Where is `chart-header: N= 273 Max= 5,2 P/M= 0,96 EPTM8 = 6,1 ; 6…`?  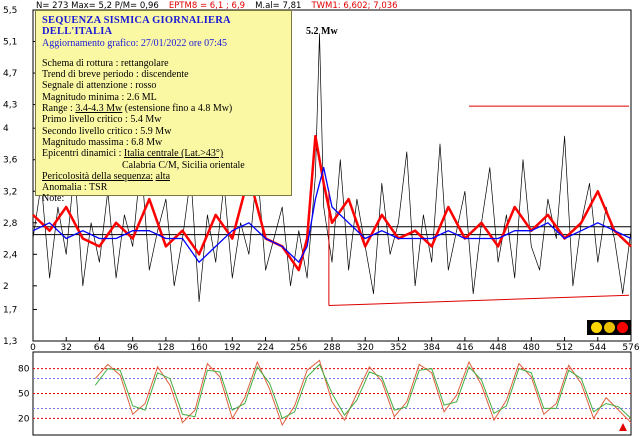
chart-header: N= 273 Max= 5,2 P/M= 0,96 EPTM8 = 6,1 ; 6… is located at coordinates (217, 6).